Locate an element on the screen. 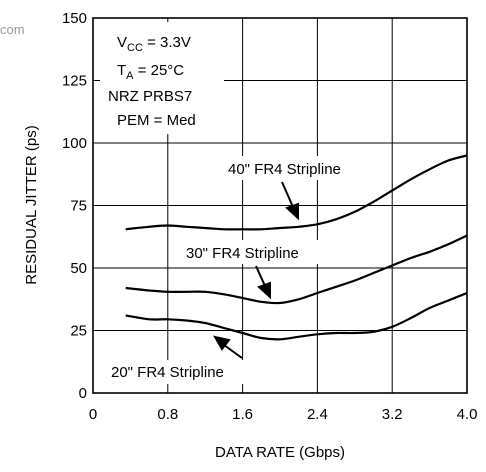 The image size is (486, 472). watermark-text: com is located at coordinates (12, 29).